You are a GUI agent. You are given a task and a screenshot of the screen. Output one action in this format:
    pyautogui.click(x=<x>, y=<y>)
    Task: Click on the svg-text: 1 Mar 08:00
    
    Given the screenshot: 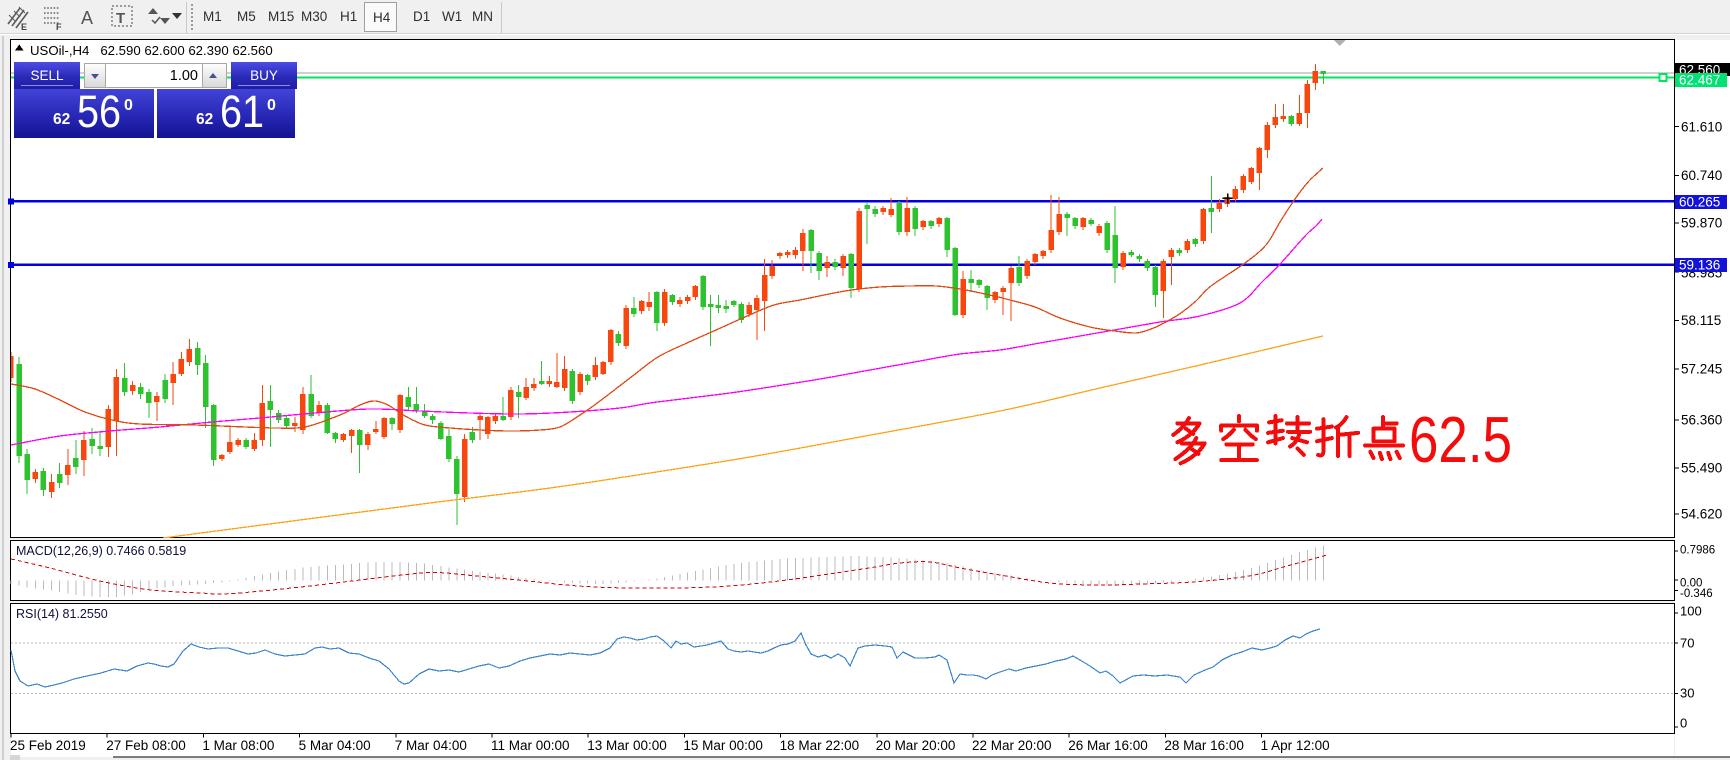 What is the action you would take?
    pyautogui.click(x=238, y=745)
    